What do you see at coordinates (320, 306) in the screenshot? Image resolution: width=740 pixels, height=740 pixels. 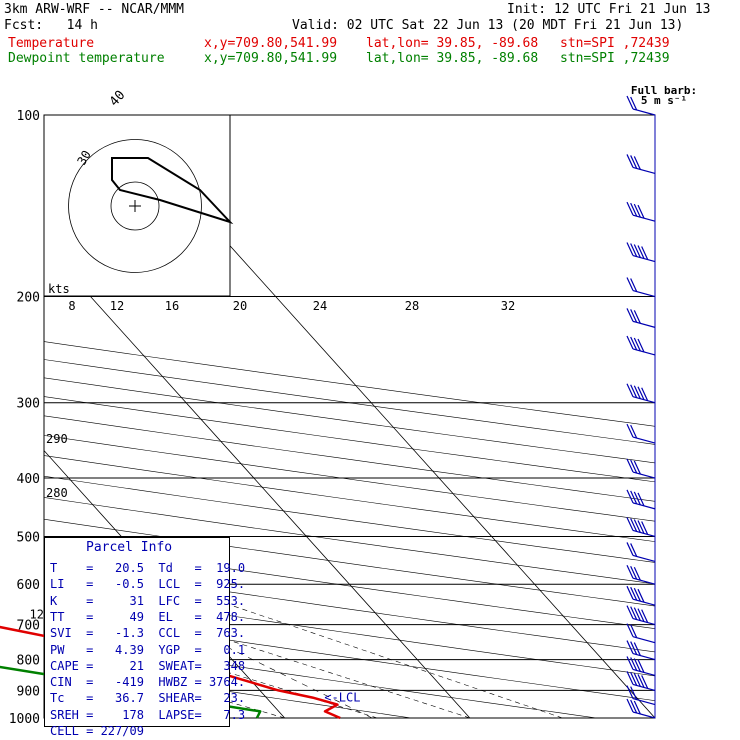 I see `hodograph-speed-label: 24` at bounding box center [320, 306].